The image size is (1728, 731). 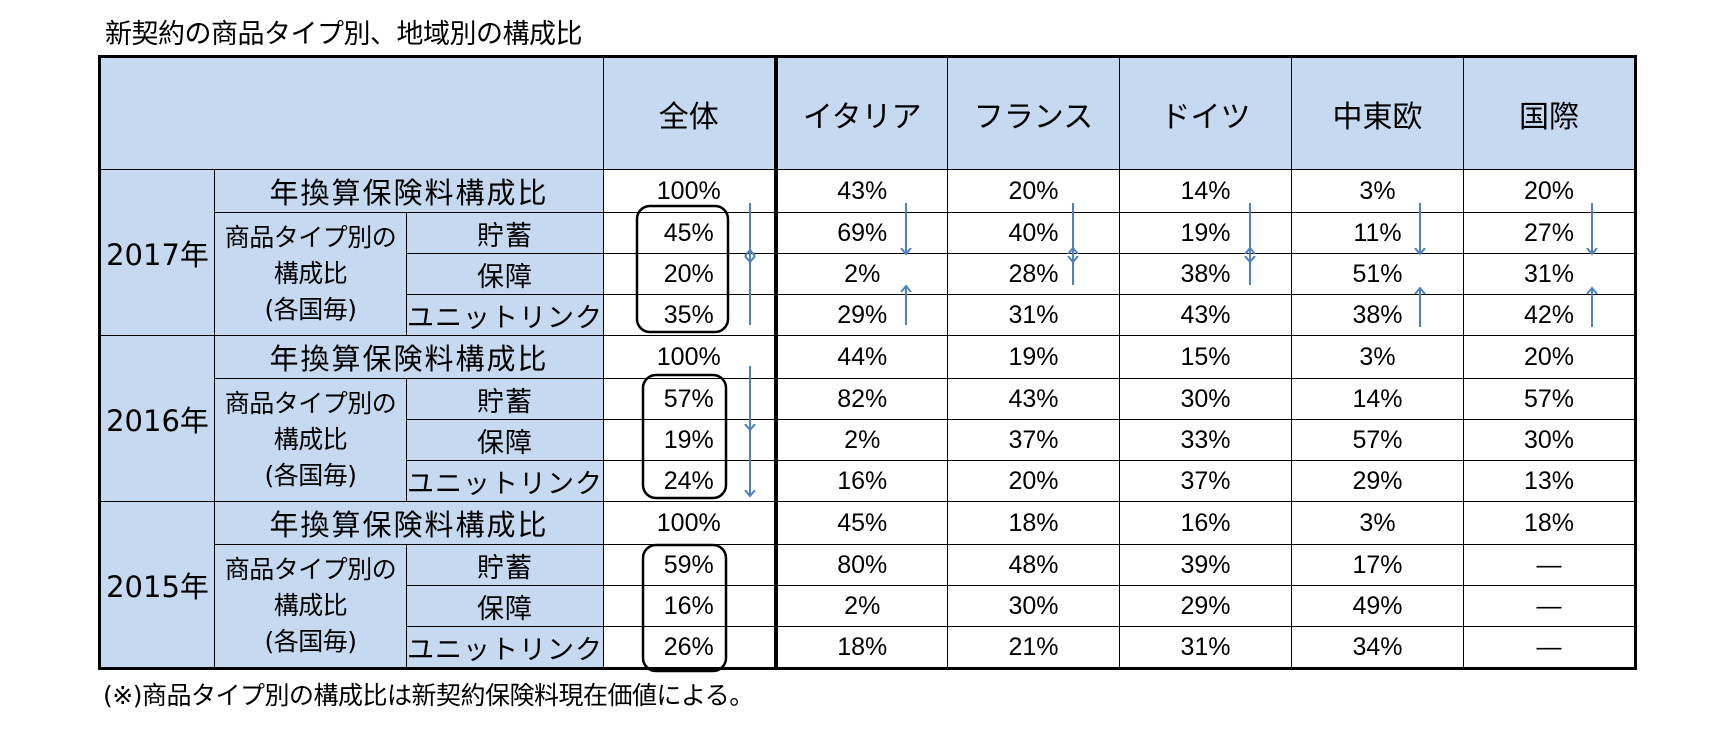 I want to click on cell-2016-total-france: 19%, so click(x=1033, y=357).